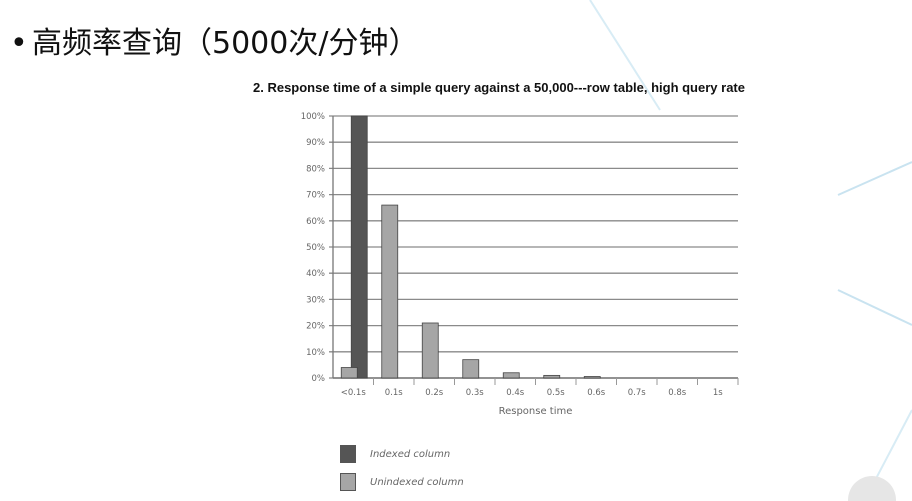 This screenshot has width=912, height=501. I want to click on bar-indexed, so click(359, 247).